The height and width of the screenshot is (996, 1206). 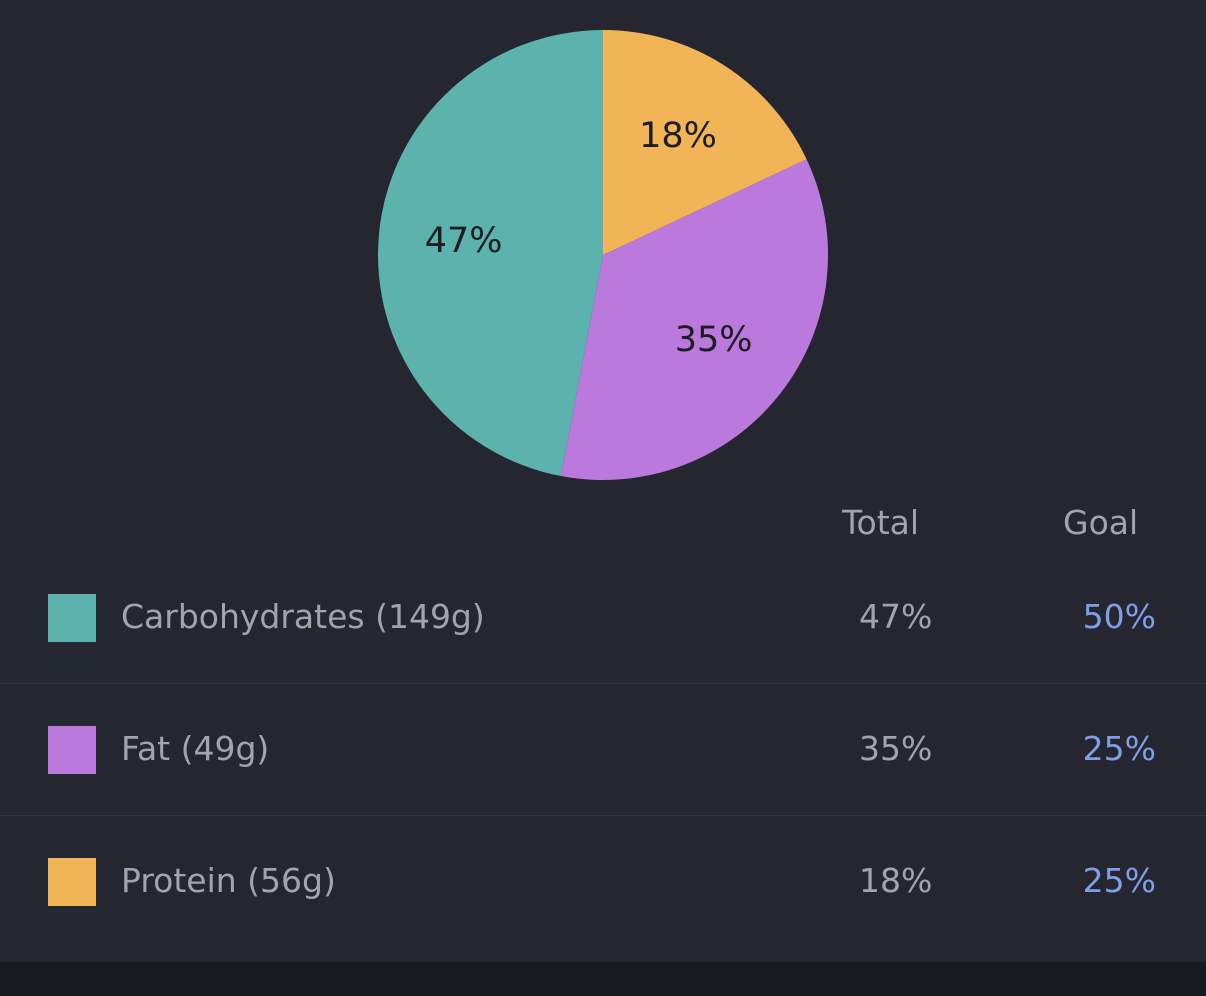 What do you see at coordinates (1119, 748) in the screenshot?
I see `fat-goal: 25%` at bounding box center [1119, 748].